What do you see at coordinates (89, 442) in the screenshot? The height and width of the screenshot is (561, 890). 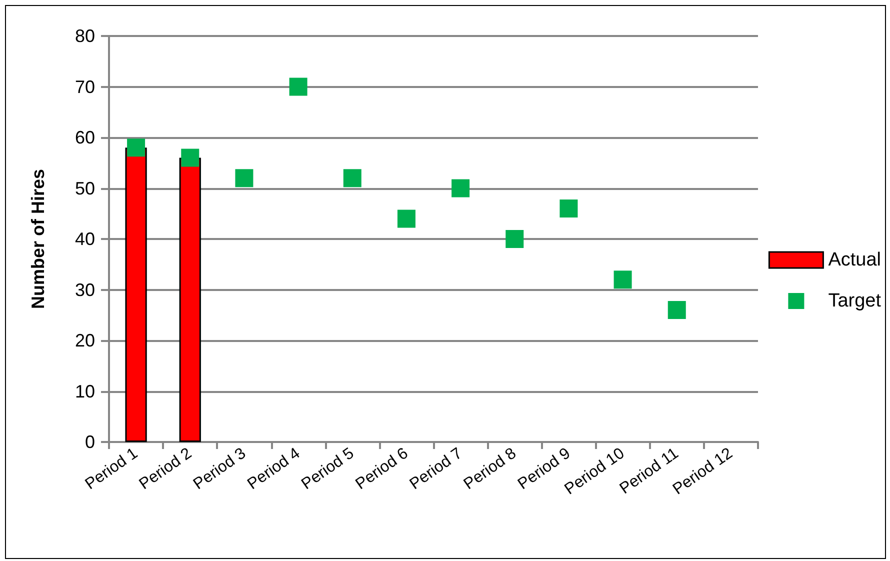 I see `y-tick-label: 0` at bounding box center [89, 442].